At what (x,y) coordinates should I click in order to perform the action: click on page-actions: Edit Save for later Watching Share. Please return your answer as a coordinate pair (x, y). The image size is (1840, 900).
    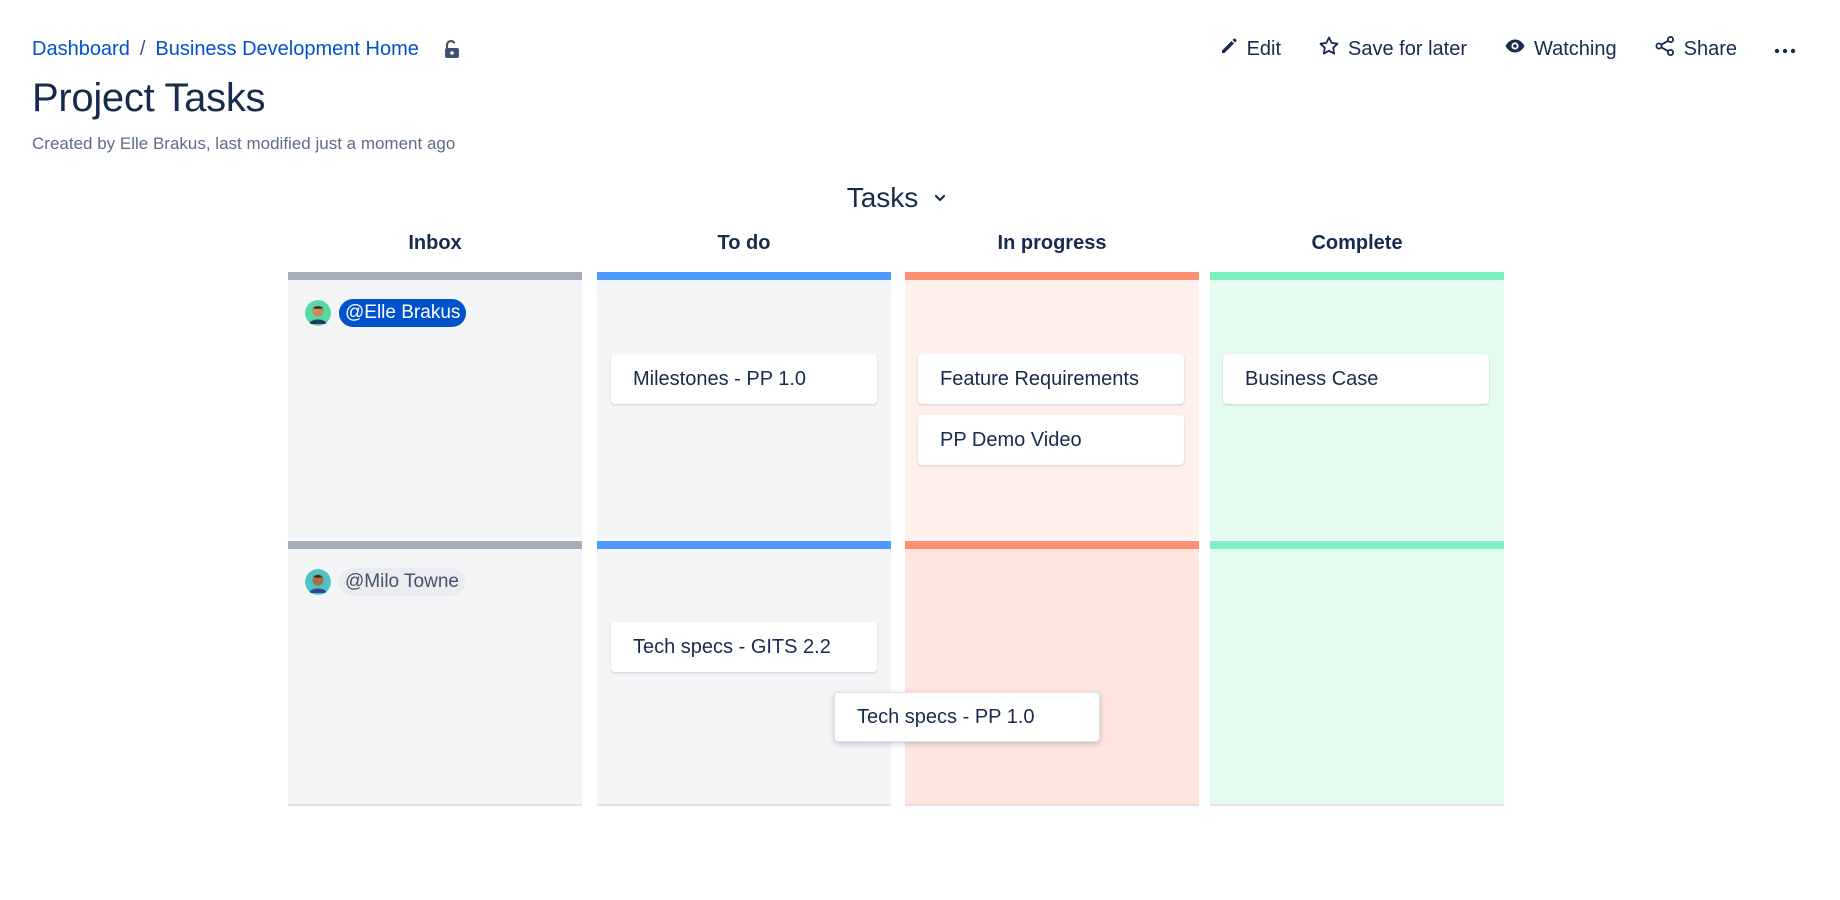
    Looking at the image, I should click on (1529, 49).